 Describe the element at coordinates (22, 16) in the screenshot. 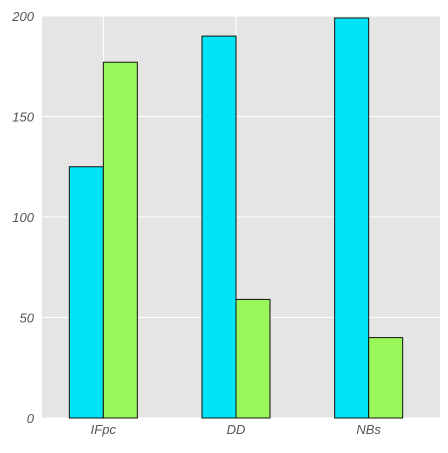

I see `y-tick-label: 200` at that location.